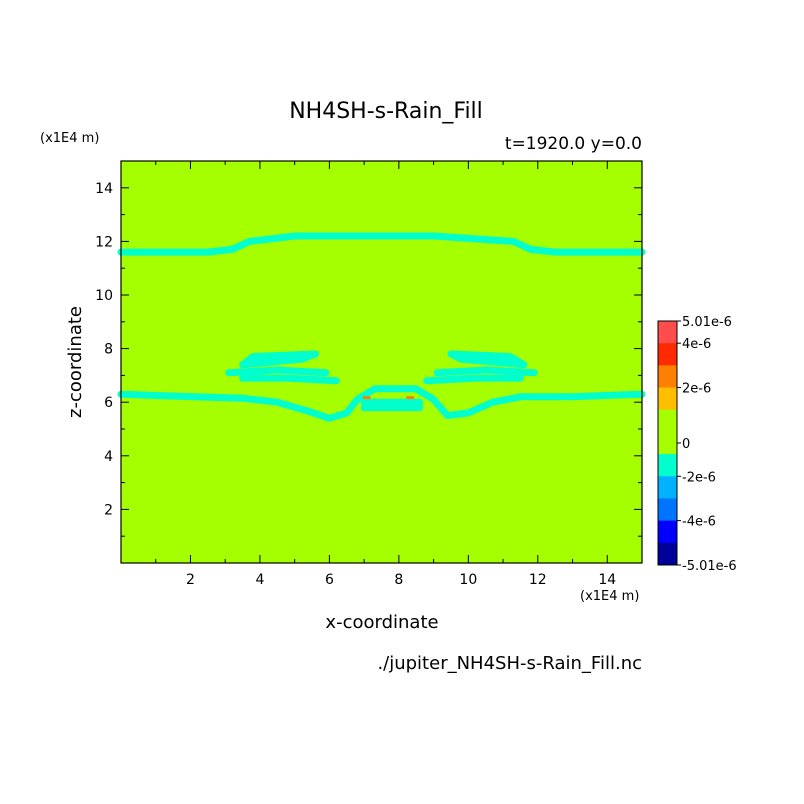  I want to click on y-tick-label: 2, so click(108, 510).